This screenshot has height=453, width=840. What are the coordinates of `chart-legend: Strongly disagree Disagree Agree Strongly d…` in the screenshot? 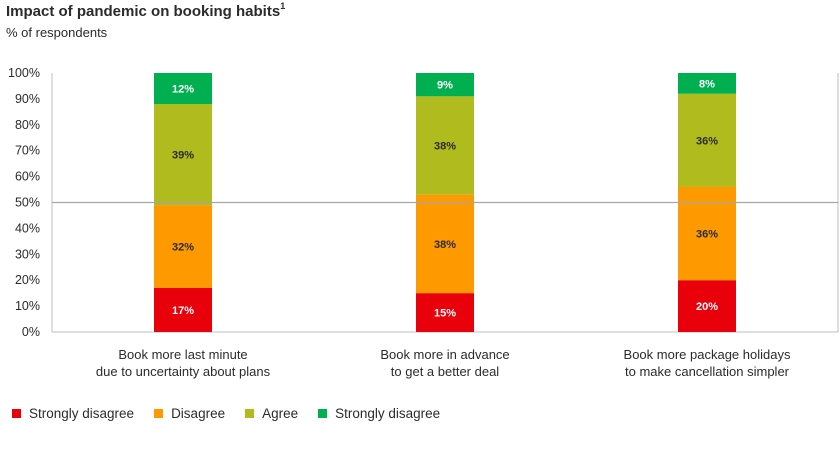 It's located at (236, 413).